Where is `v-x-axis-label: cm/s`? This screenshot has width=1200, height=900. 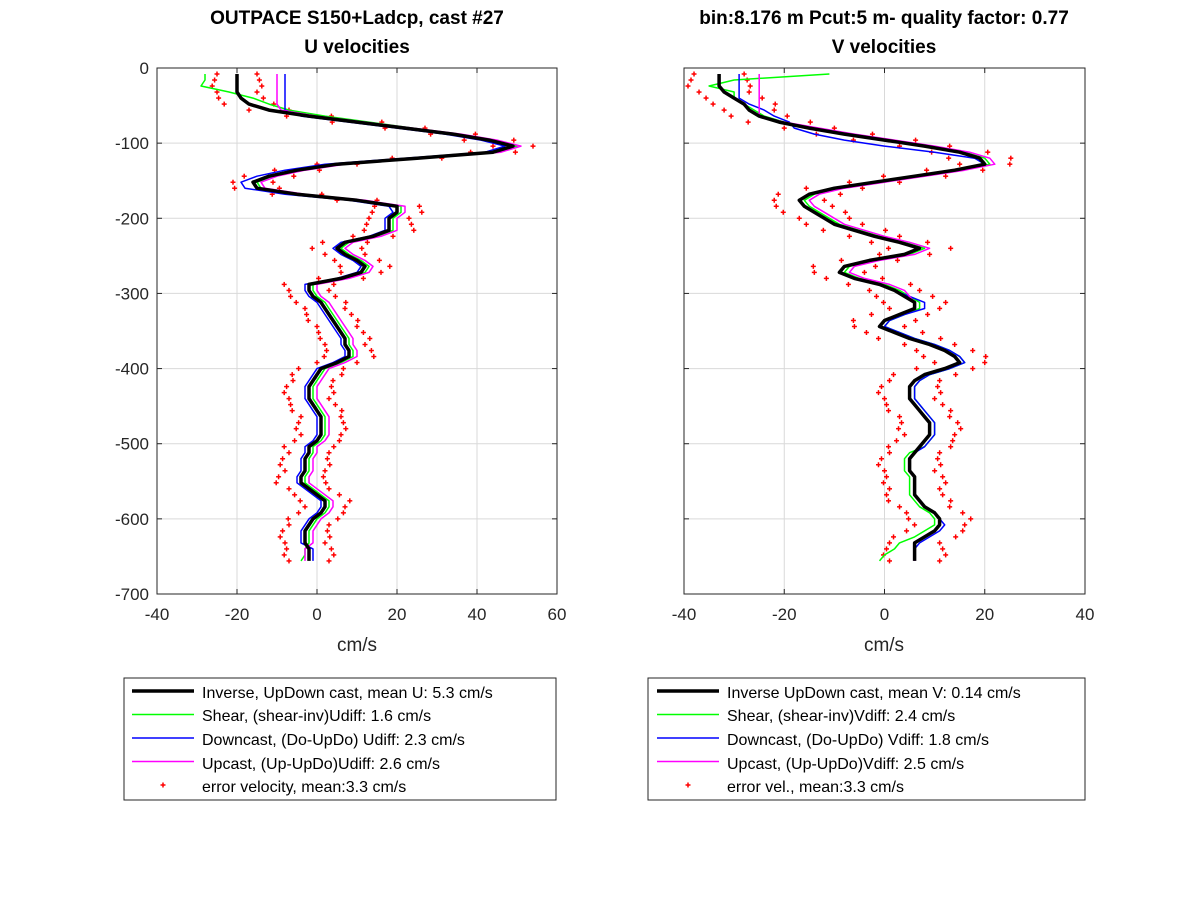
v-x-axis-label: cm/s is located at coordinates (884, 645).